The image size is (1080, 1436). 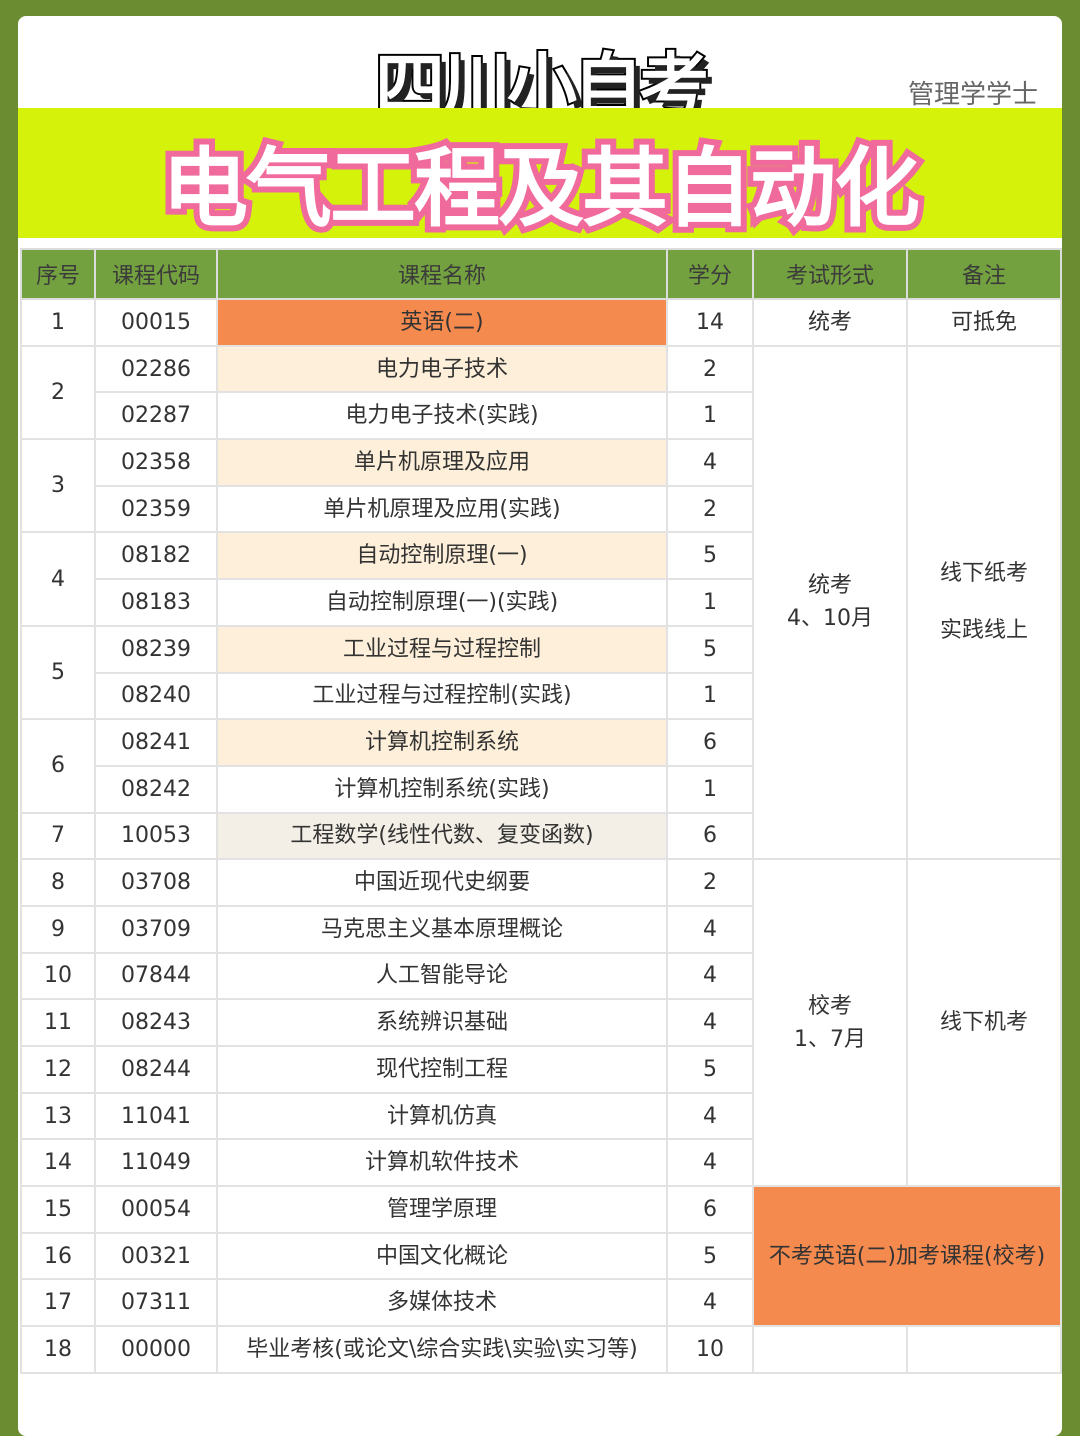 What do you see at coordinates (442, 416) in the screenshot?
I see `name-cell: 电力电子技术(实践)` at bounding box center [442, 416].